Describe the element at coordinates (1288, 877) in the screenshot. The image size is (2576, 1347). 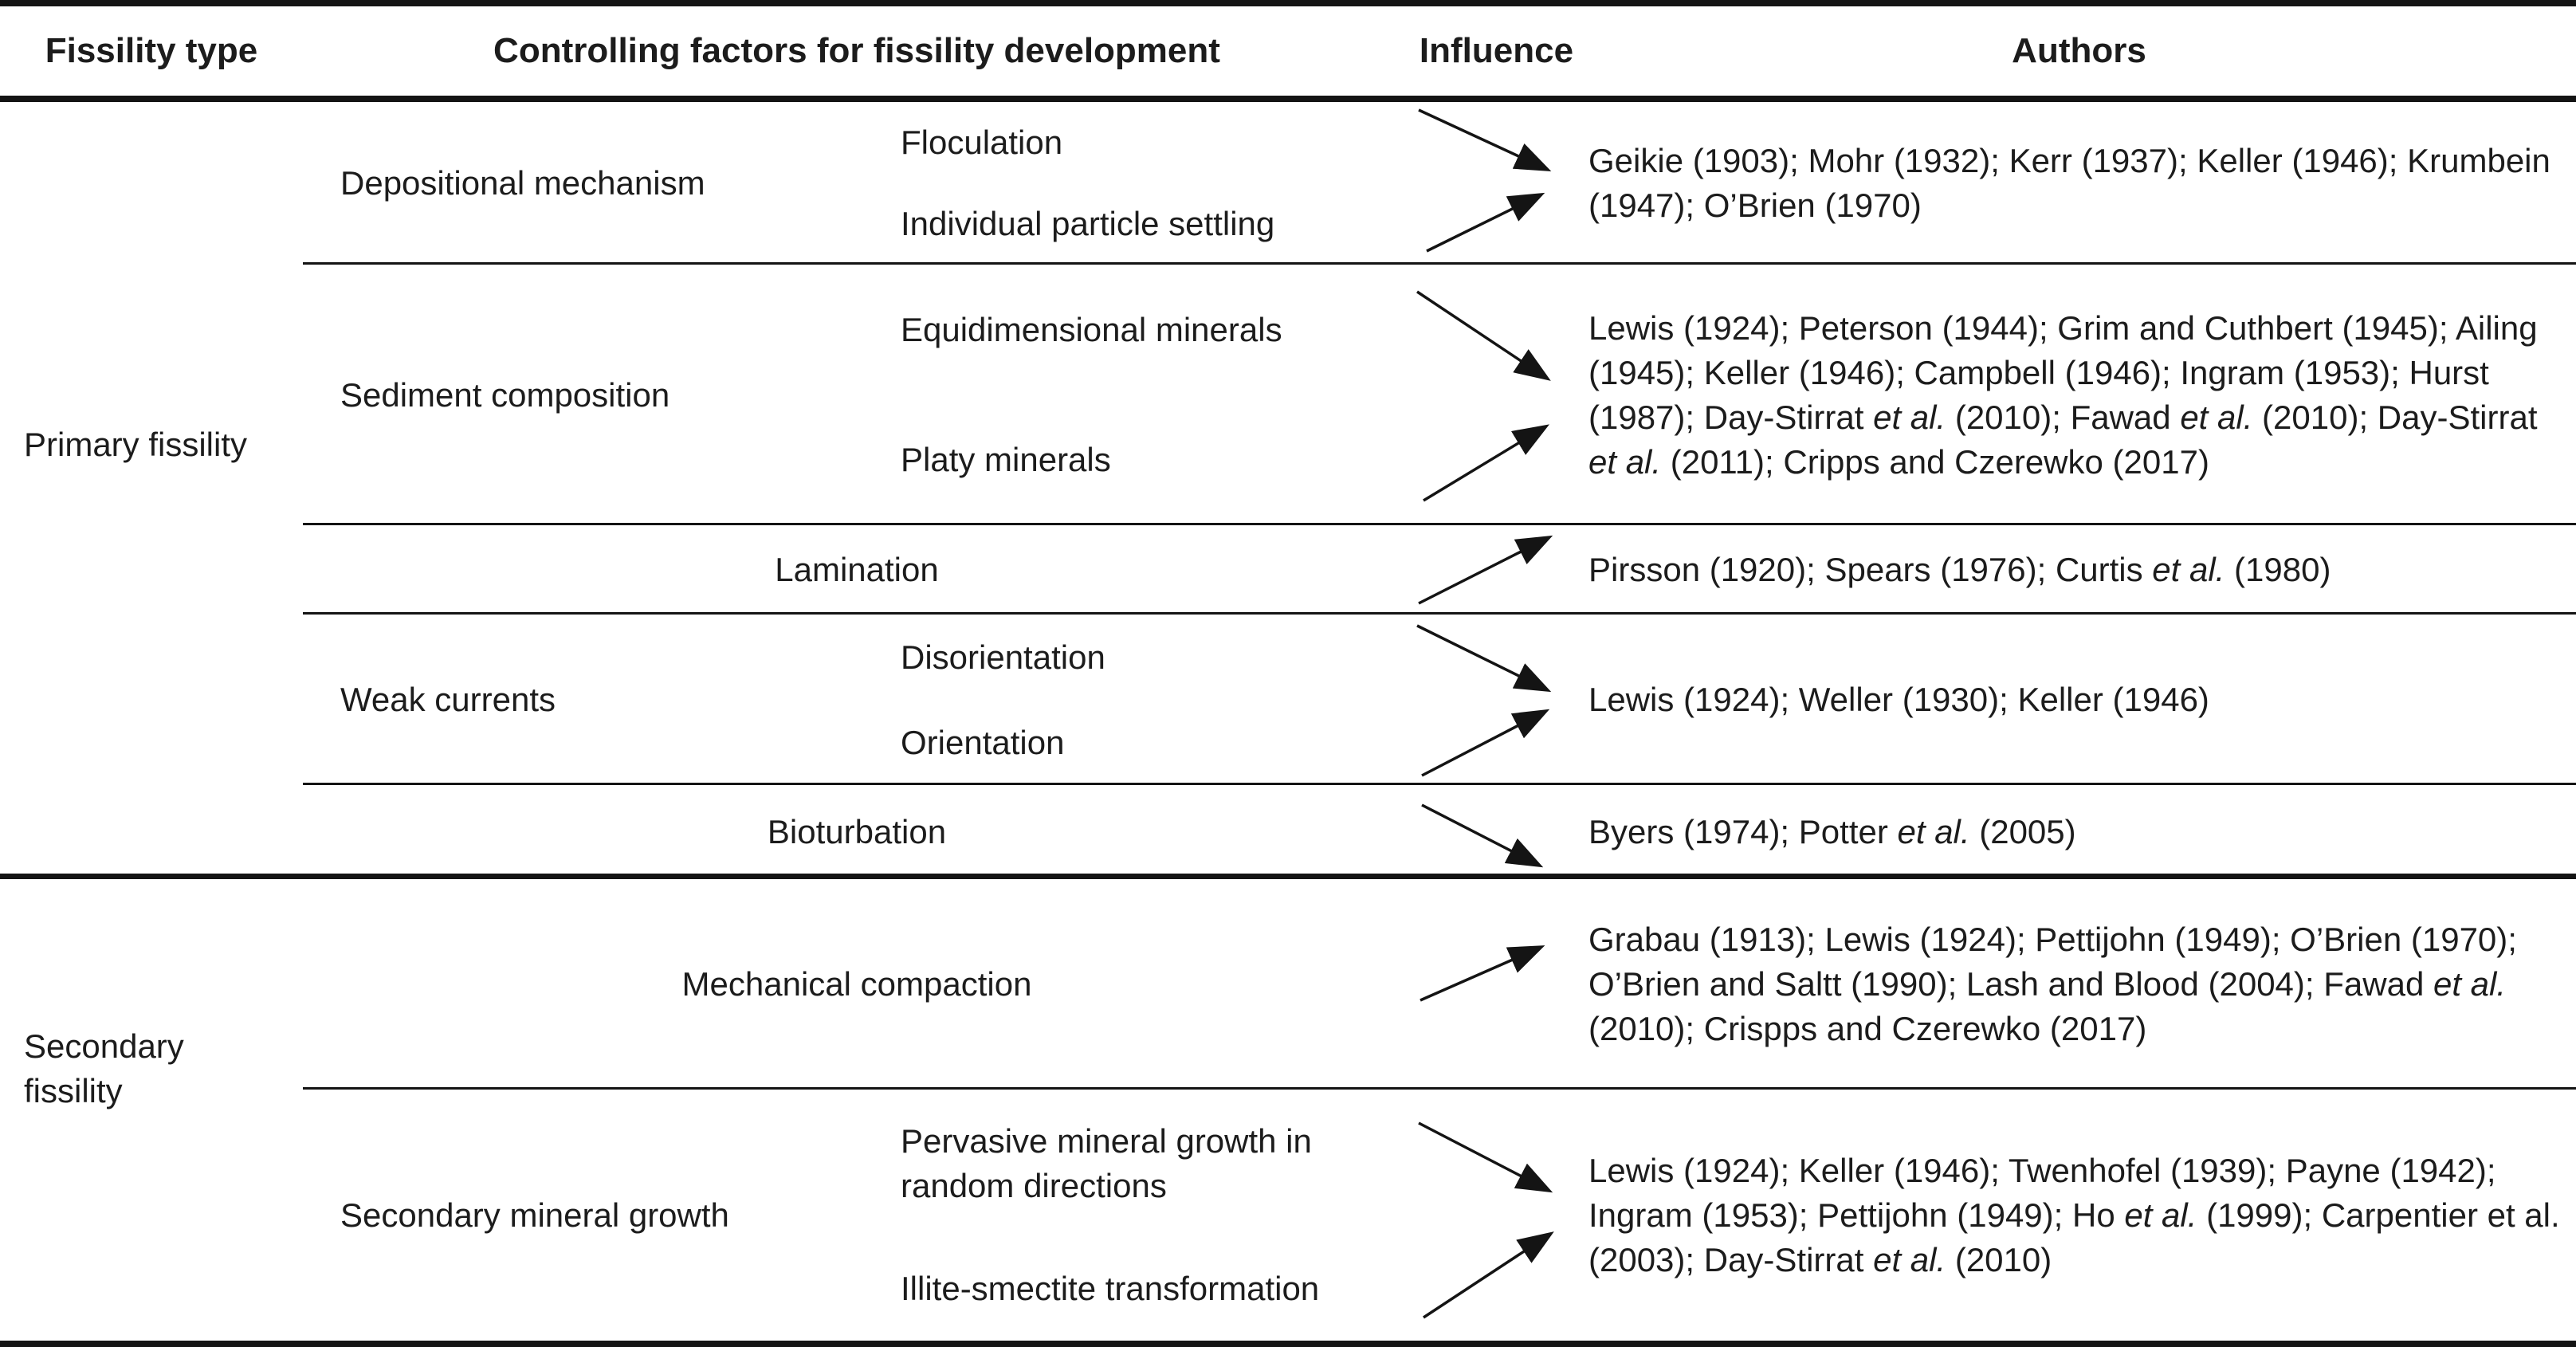
I see `section-divider` at that location.